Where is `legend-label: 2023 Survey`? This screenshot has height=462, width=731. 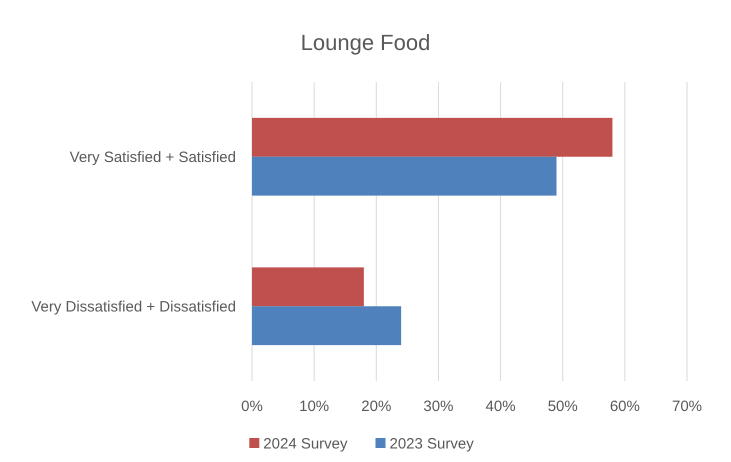
legend-label: 2023 Survey is located at coordinates (432, 443).